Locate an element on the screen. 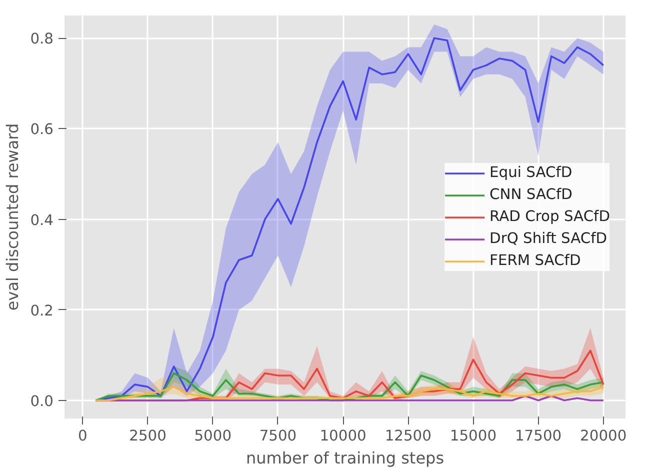 This screenshot has width=645, height=476. legend-label: DrQ Shift SACfD is located at coordinates (549, 238).